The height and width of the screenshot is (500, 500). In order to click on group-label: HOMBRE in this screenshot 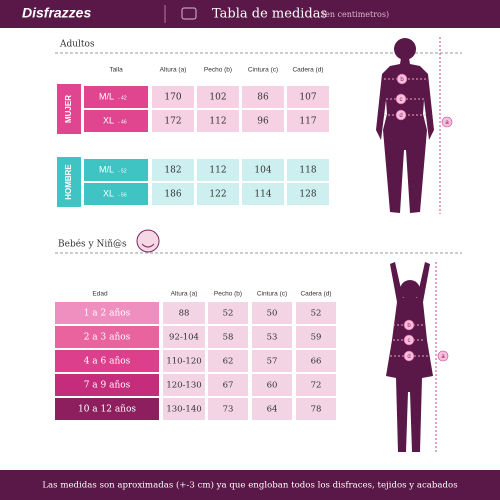, I will do `click(68, 182)`.